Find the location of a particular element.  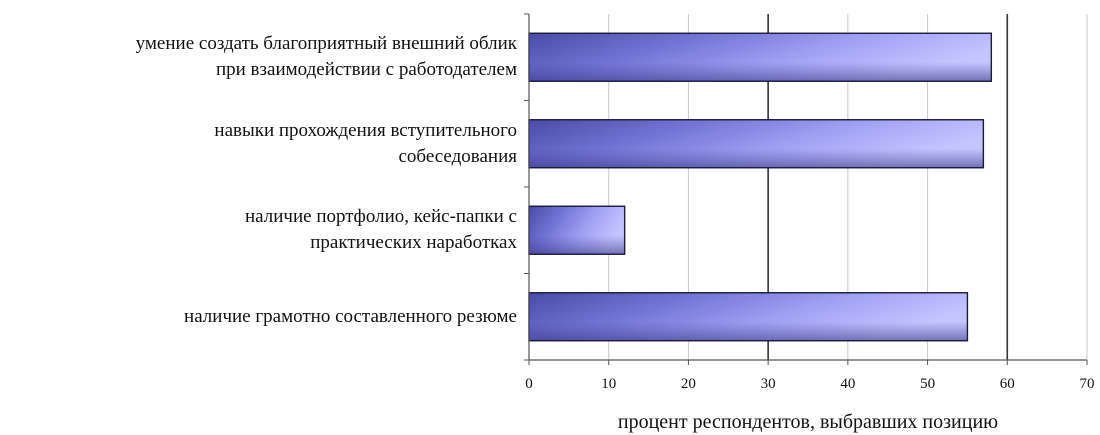

category-label-line: при взаимодействии с работодателем is located at coordinates (366, 70).